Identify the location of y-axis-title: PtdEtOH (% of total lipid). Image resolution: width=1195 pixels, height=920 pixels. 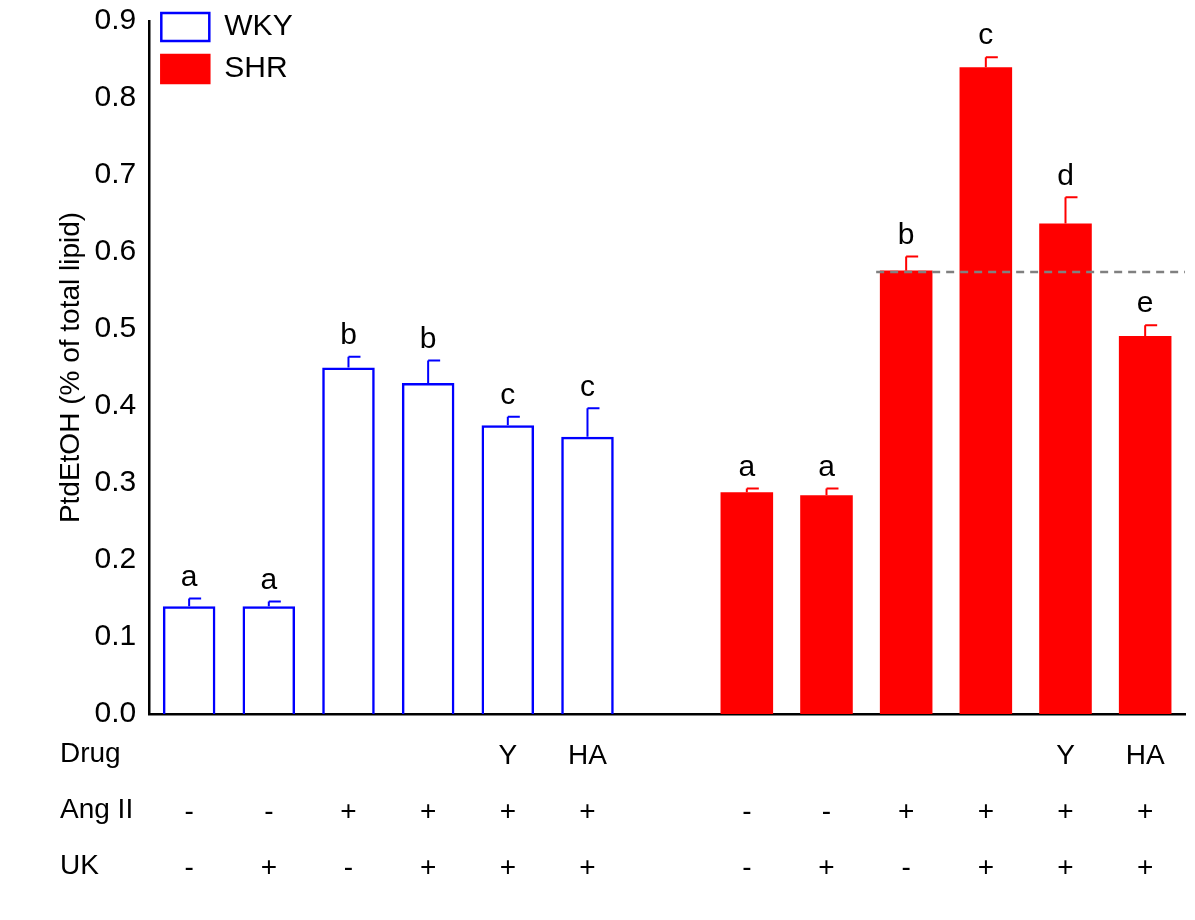
(69, 367).